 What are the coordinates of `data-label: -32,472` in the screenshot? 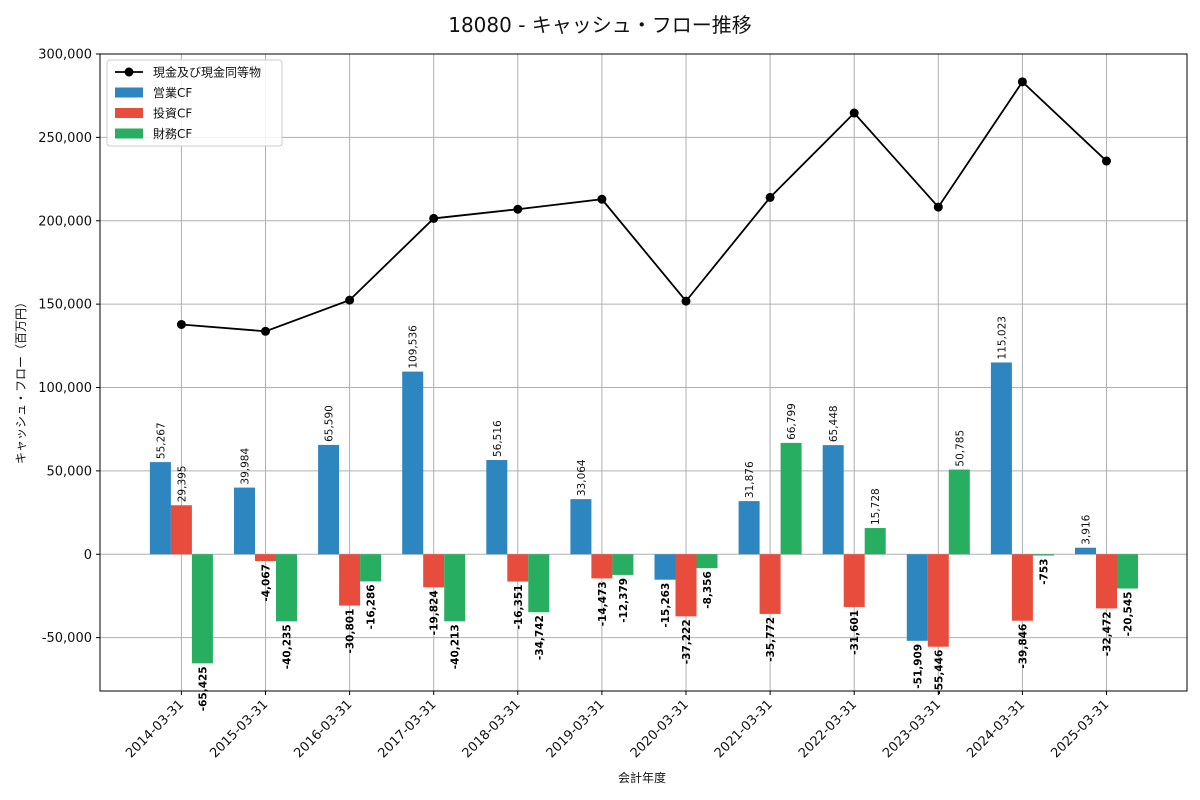 It's located at (1108, 633).